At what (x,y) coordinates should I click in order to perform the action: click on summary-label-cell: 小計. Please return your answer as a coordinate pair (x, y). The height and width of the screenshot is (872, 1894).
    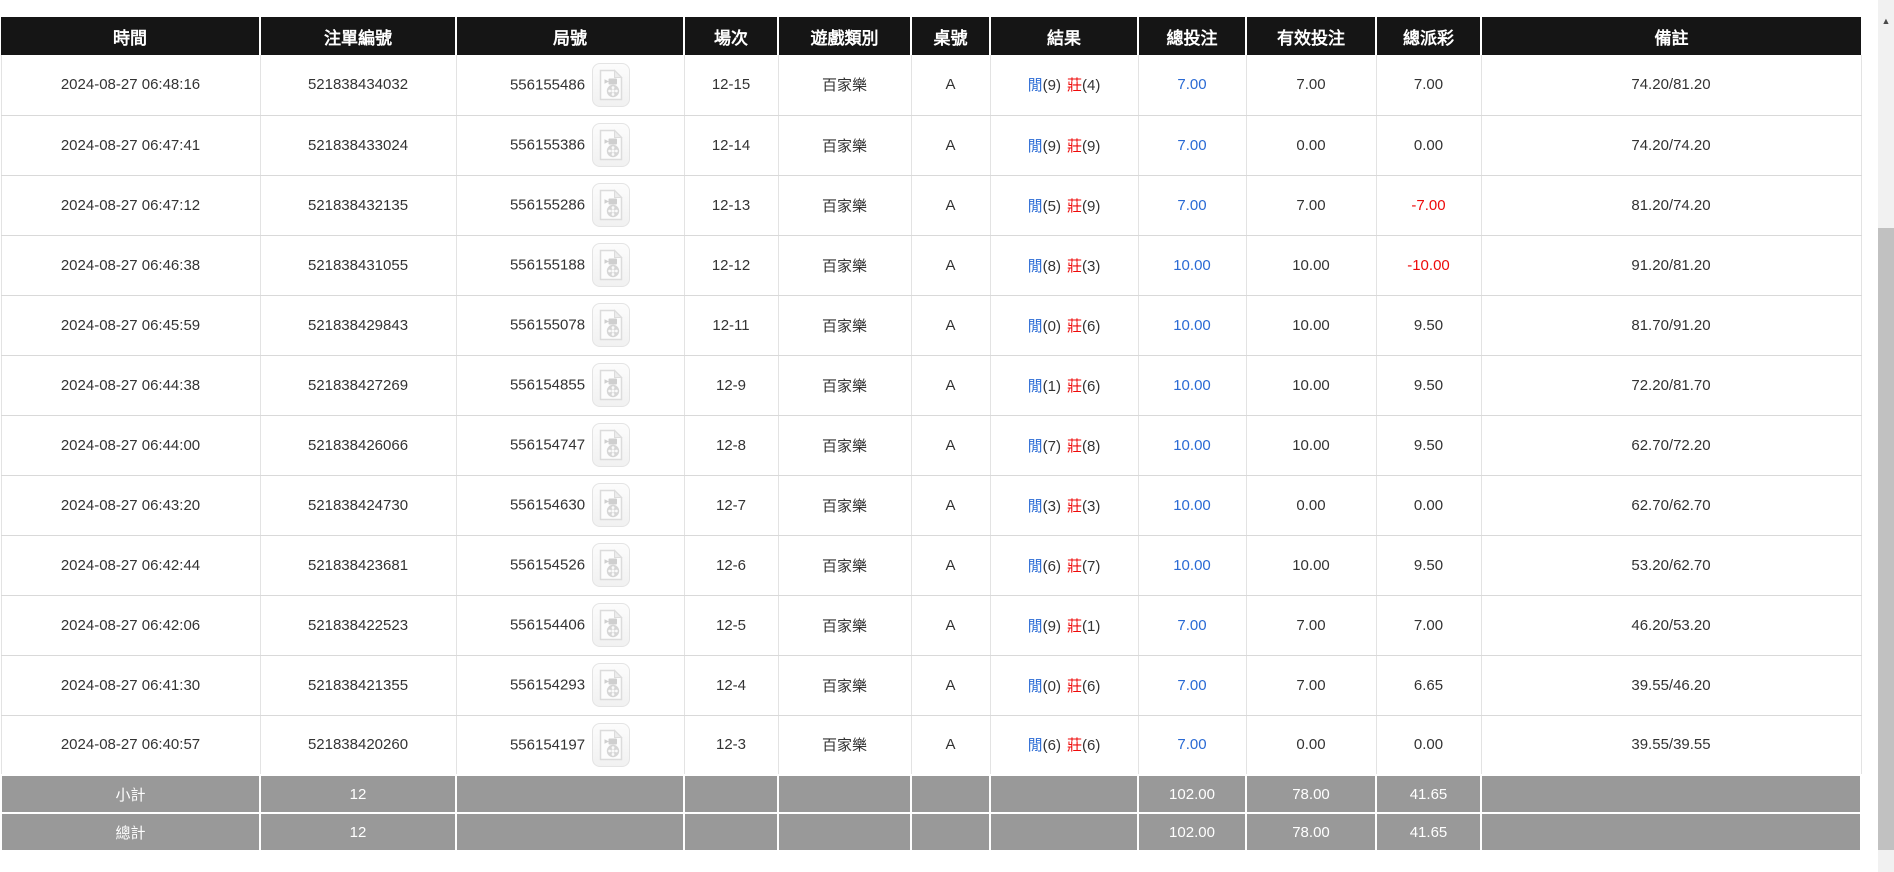
    Looking at the image, I should click on (130, 794).